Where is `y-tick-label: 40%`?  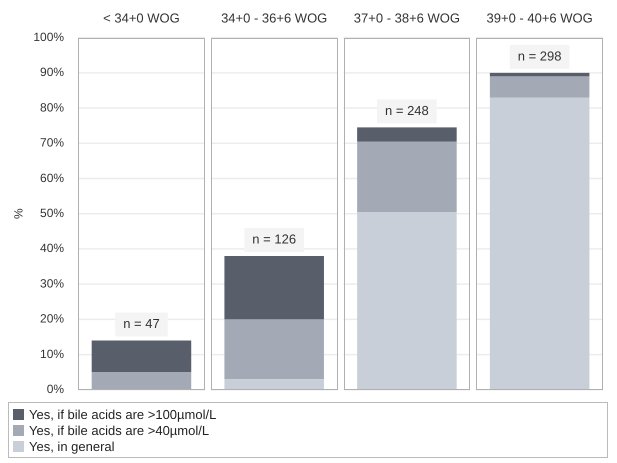 y-tick-label: 40% is located at coordinates (52, 248).